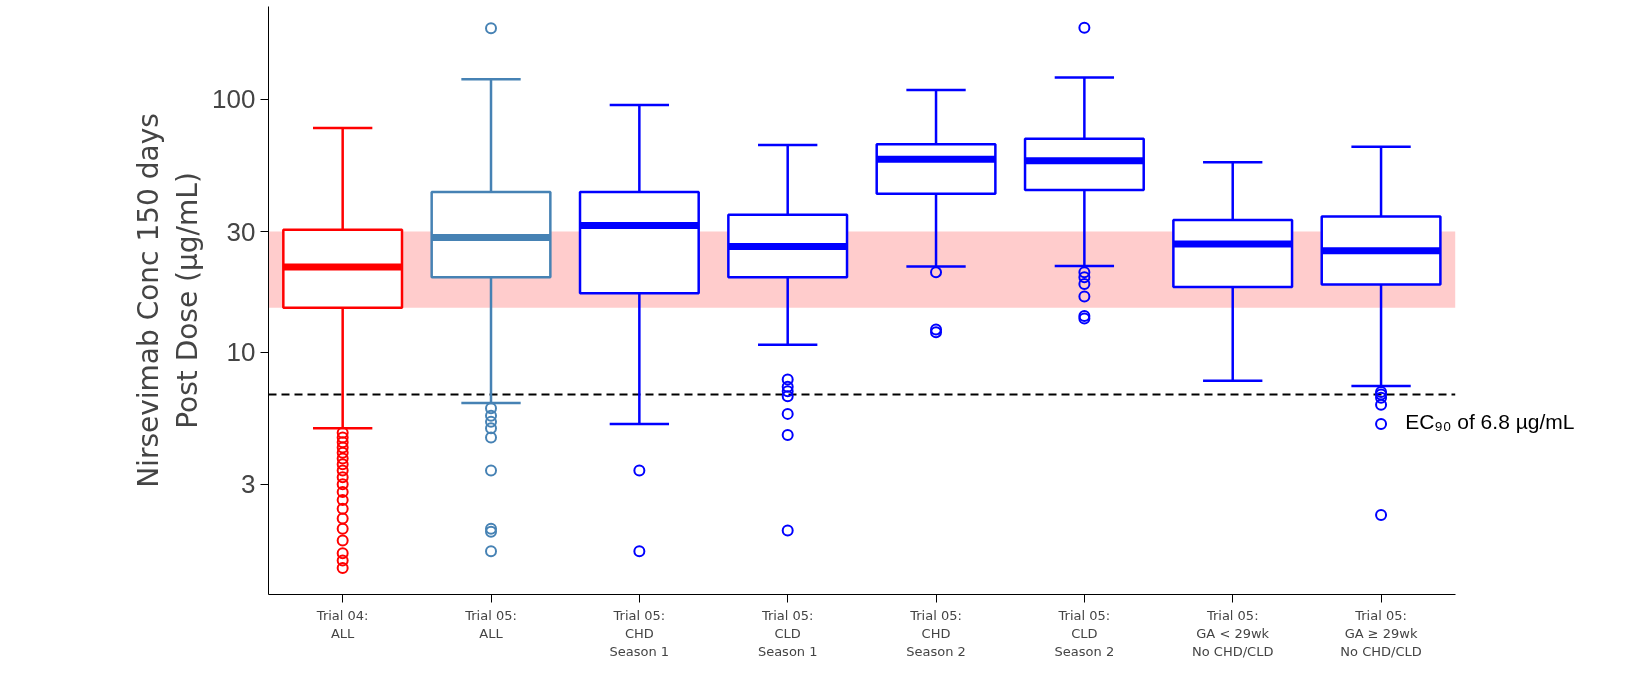 The width and height of the screenshot is (1639, 698). Describe the element at coordinates (248, 484) in the screenshot. I see `y-tick-label: 3` at that location.